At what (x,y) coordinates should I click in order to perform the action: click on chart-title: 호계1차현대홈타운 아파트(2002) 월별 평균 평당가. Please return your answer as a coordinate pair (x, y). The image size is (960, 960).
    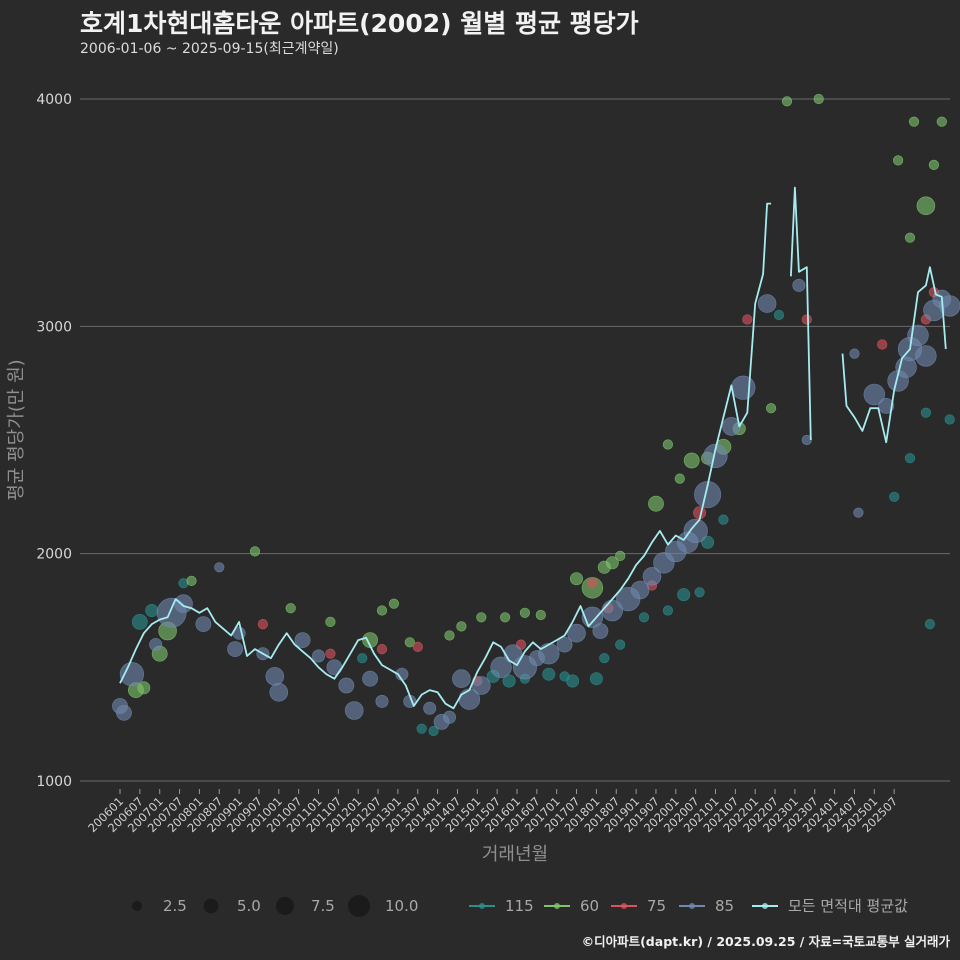
    Looking at the image, I should click on (359, 23).